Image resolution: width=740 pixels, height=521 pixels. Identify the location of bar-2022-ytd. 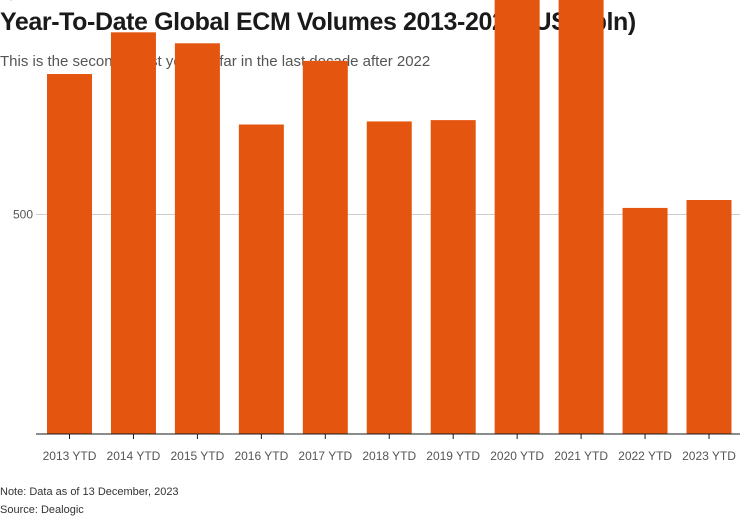
(645, 320).